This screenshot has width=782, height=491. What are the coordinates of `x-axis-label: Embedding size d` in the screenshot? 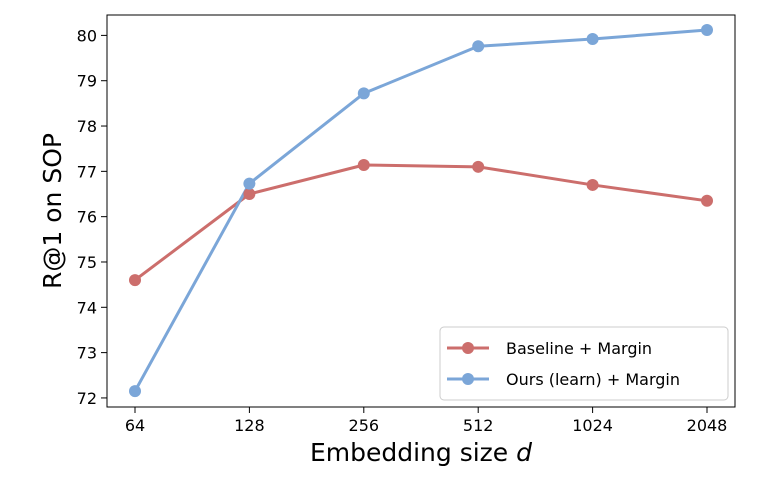 It's located at (421, 452).